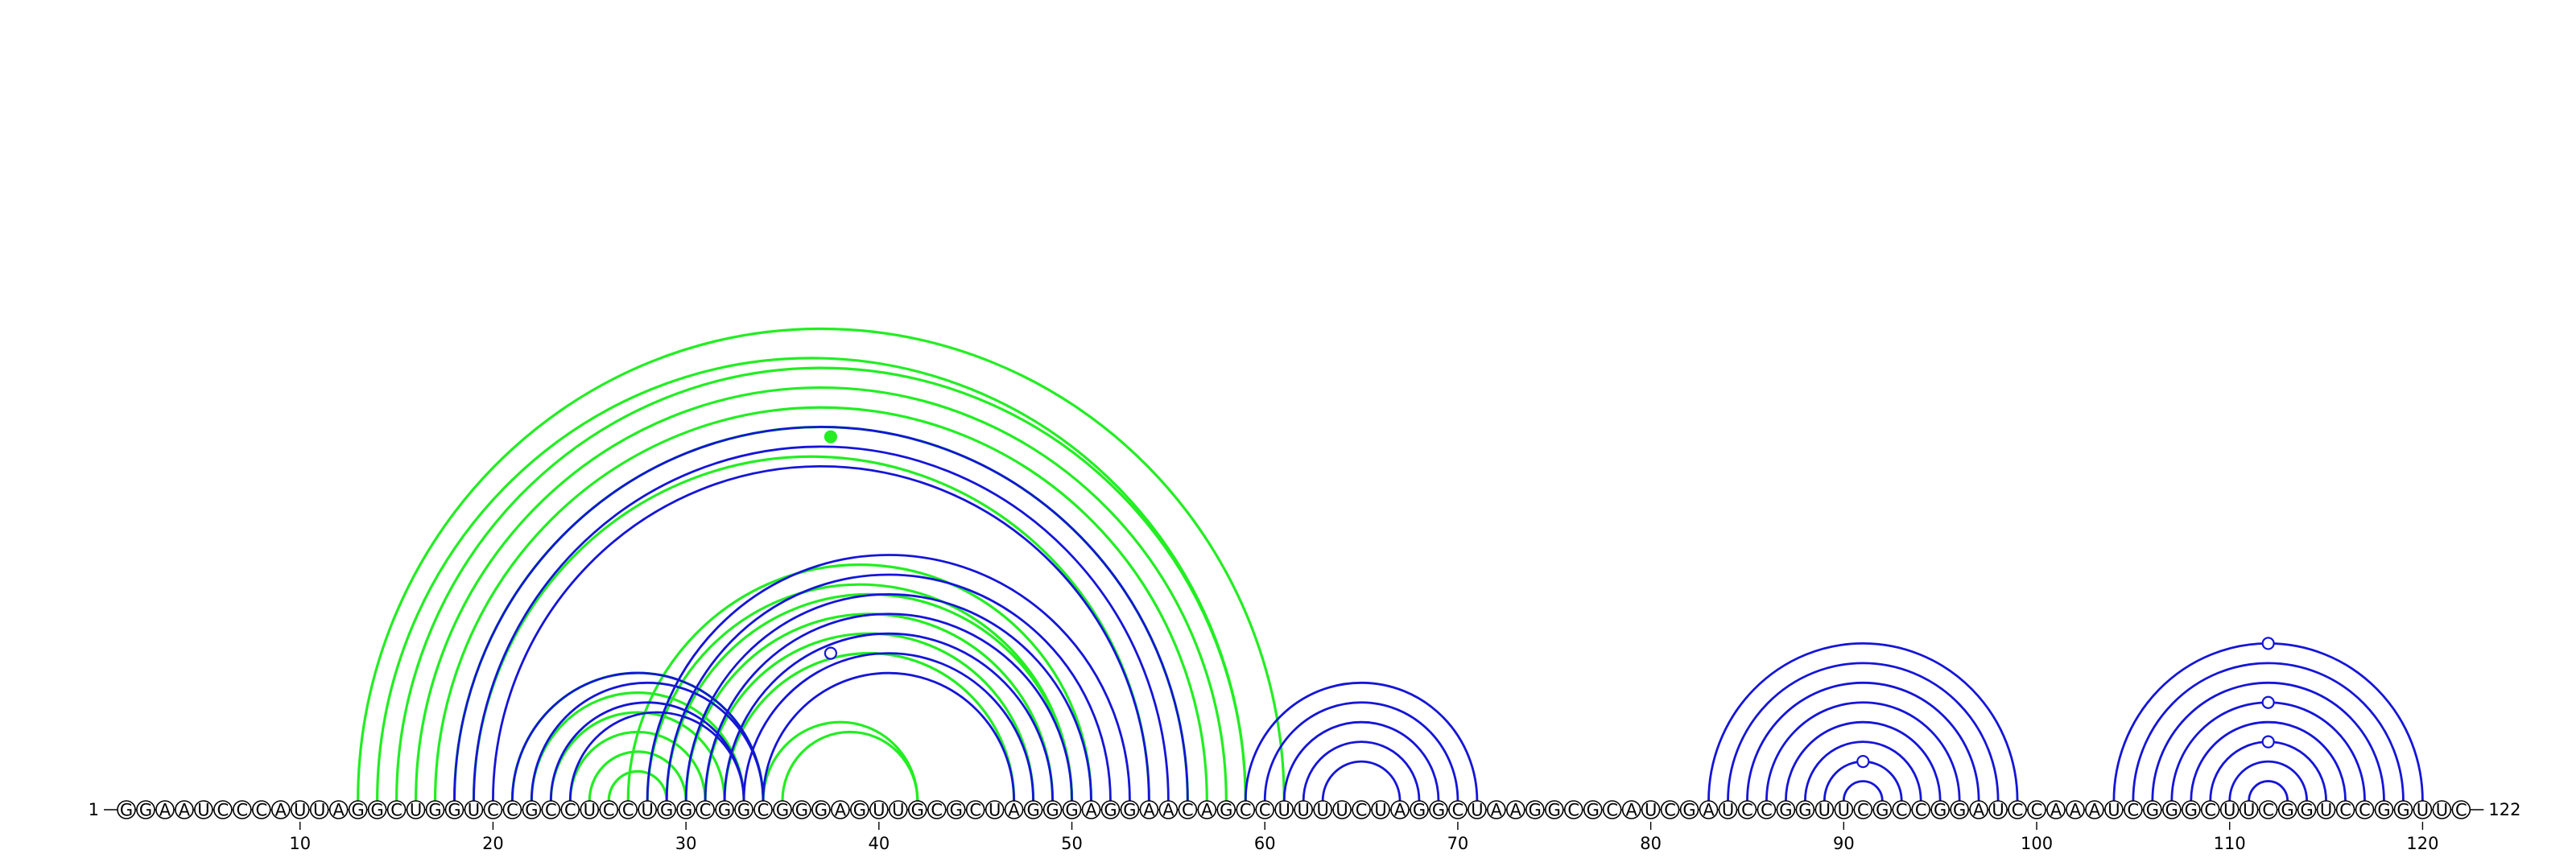  What do you see at coordinates (300, 844) in the screenshot?
I see `axis-tick-label: 10` at bounding box center [300, 844].